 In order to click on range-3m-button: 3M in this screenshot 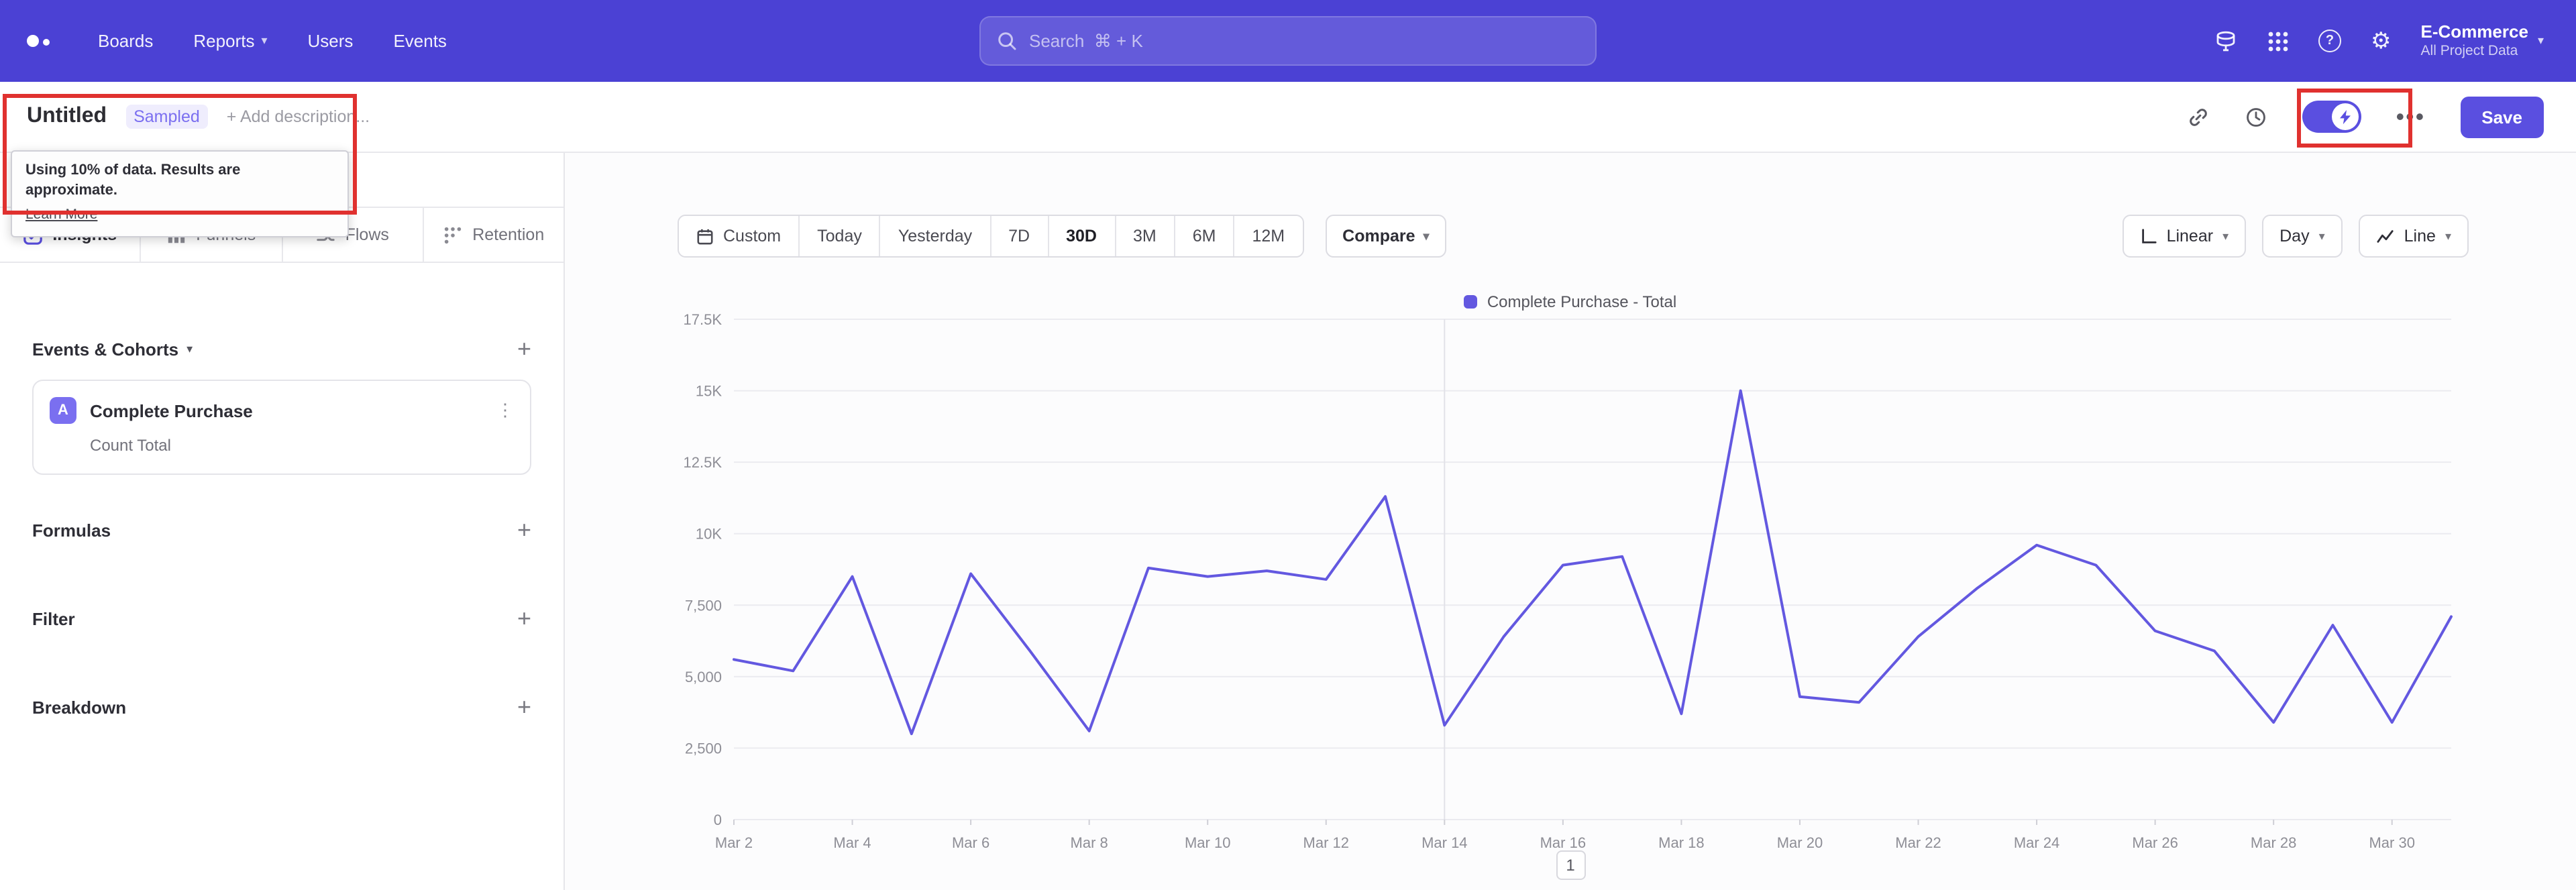, I will do `click(1145, 236)`.